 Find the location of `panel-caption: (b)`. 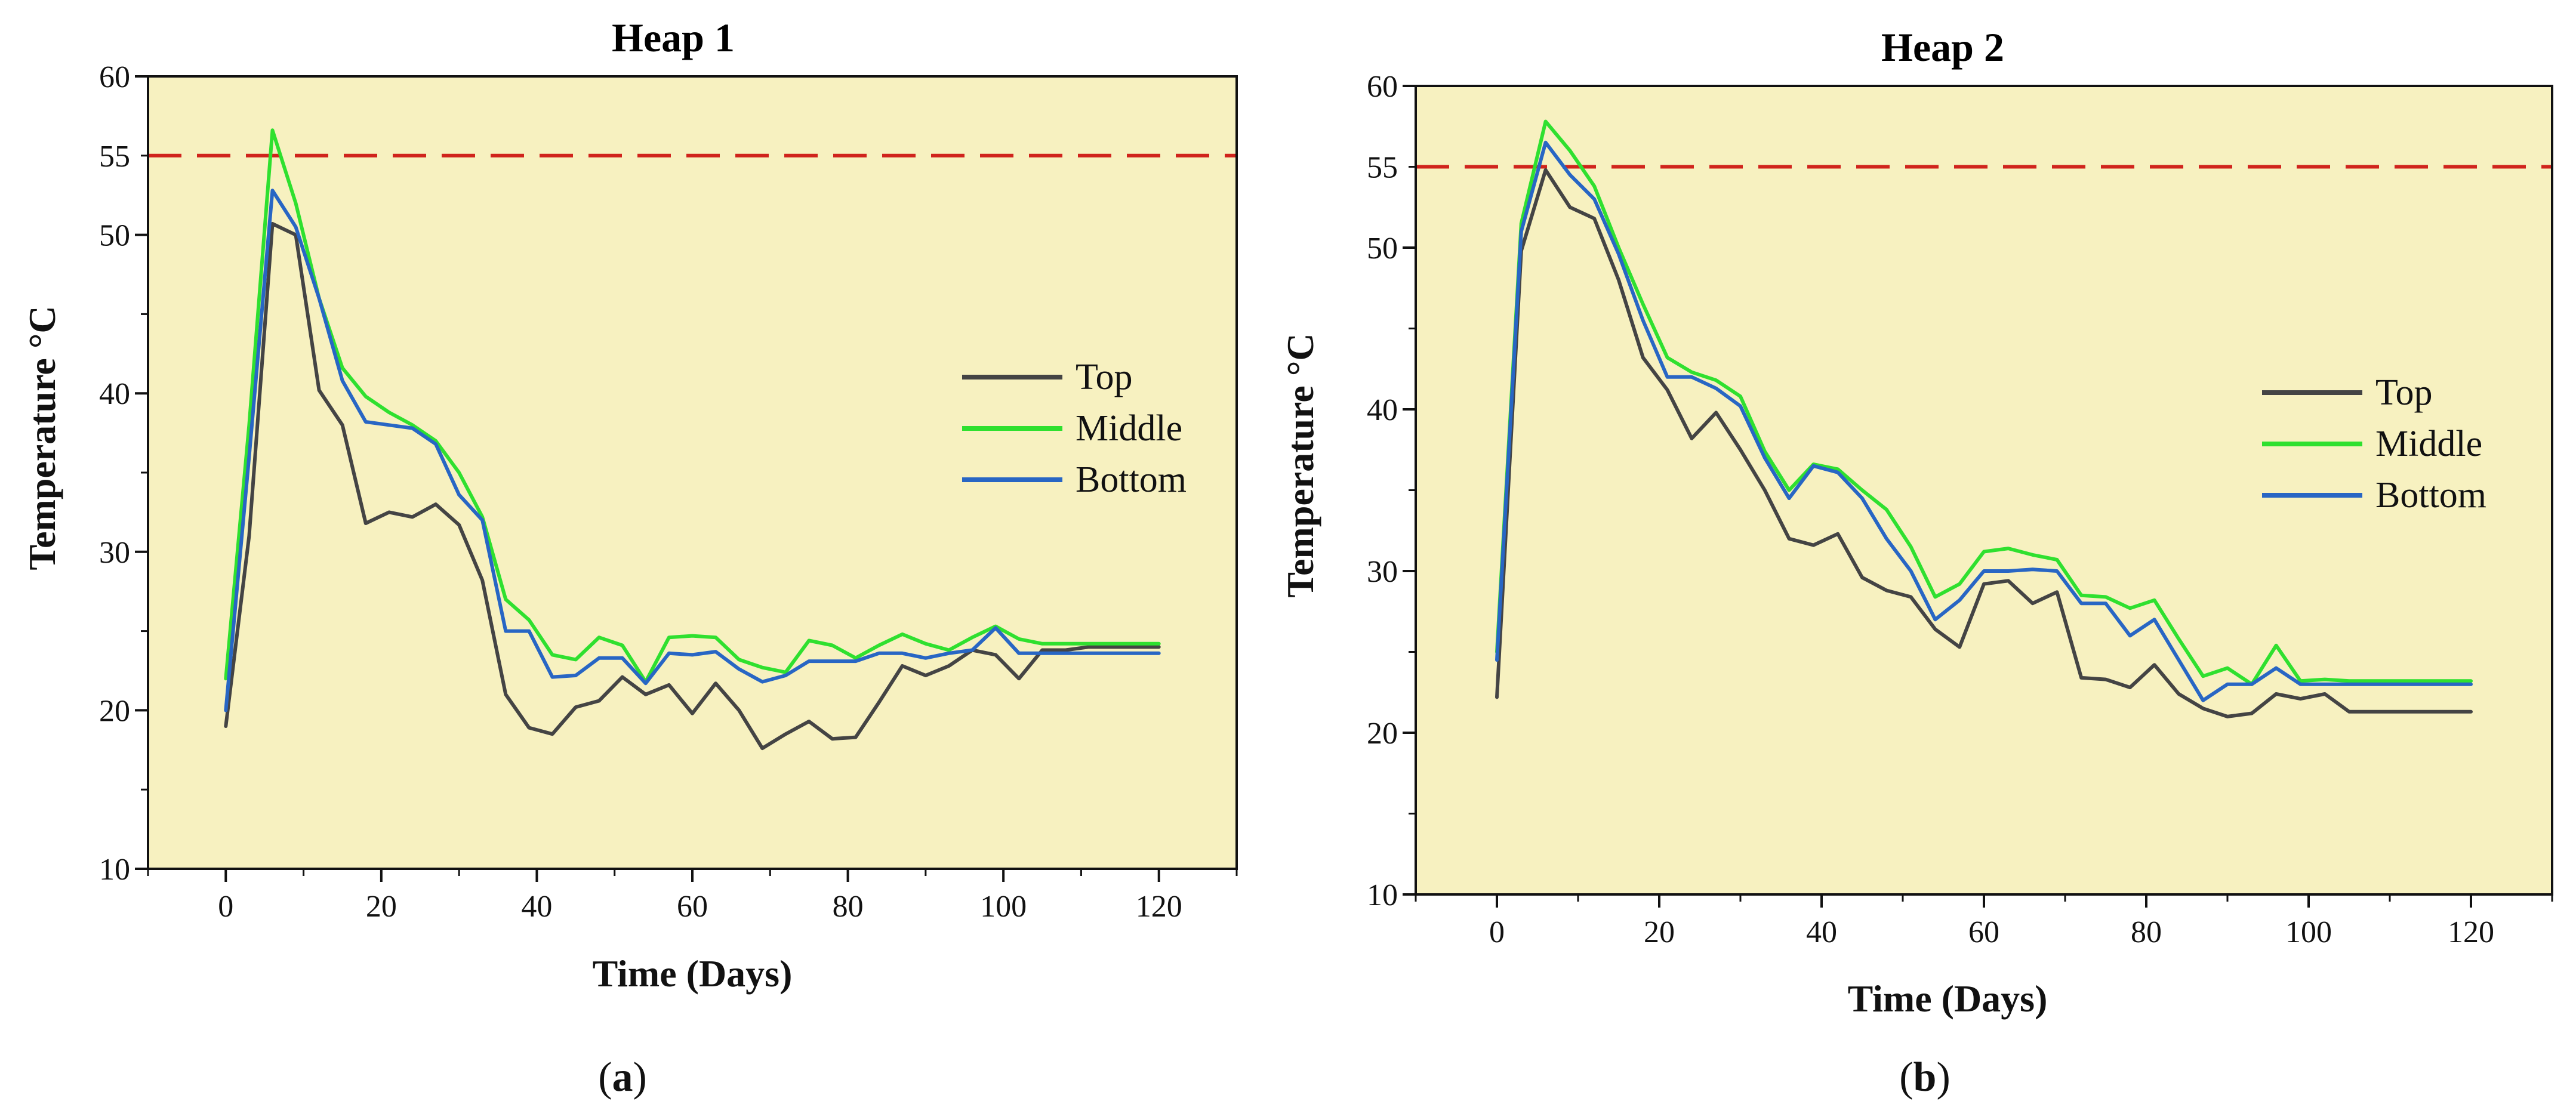

panel-caption: (b) is located at coordinates (1925, 1077).